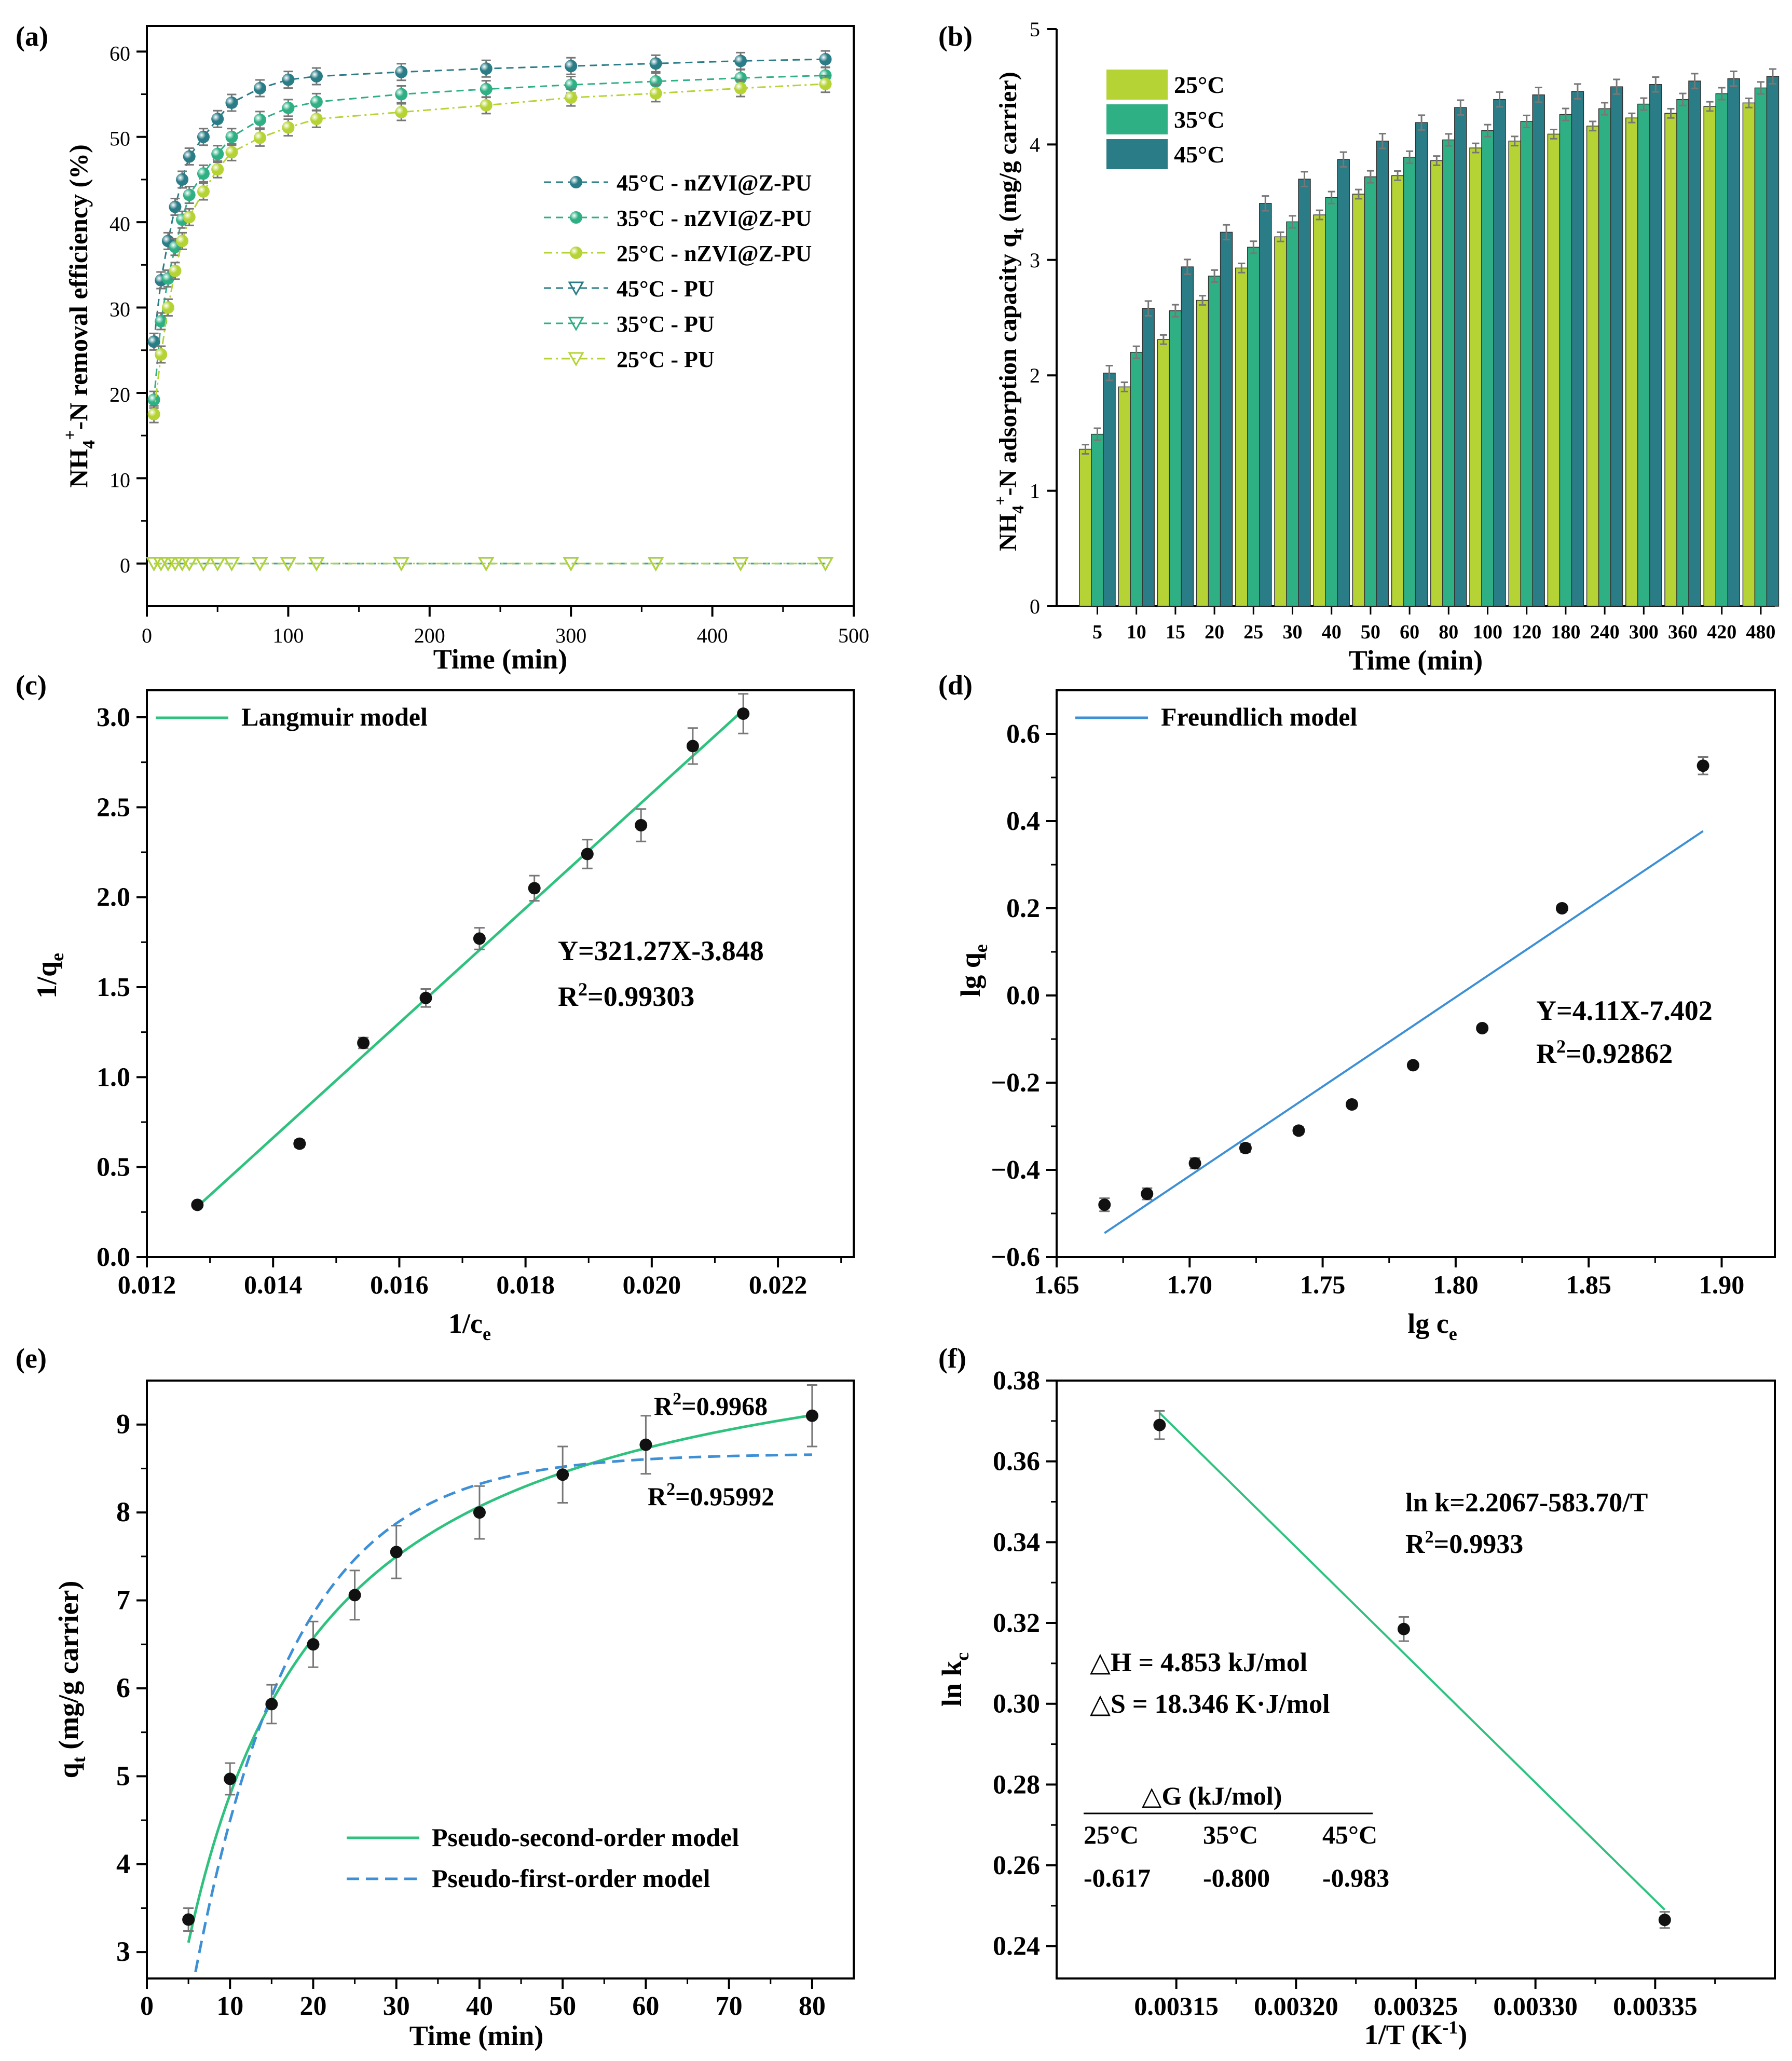 The height and width of the screenshot is (2061, 1792). What do you see at coordinates (1631, 362) in the screenshot?
I see `bar-25°C-300` at bounding box center [1631, 362].